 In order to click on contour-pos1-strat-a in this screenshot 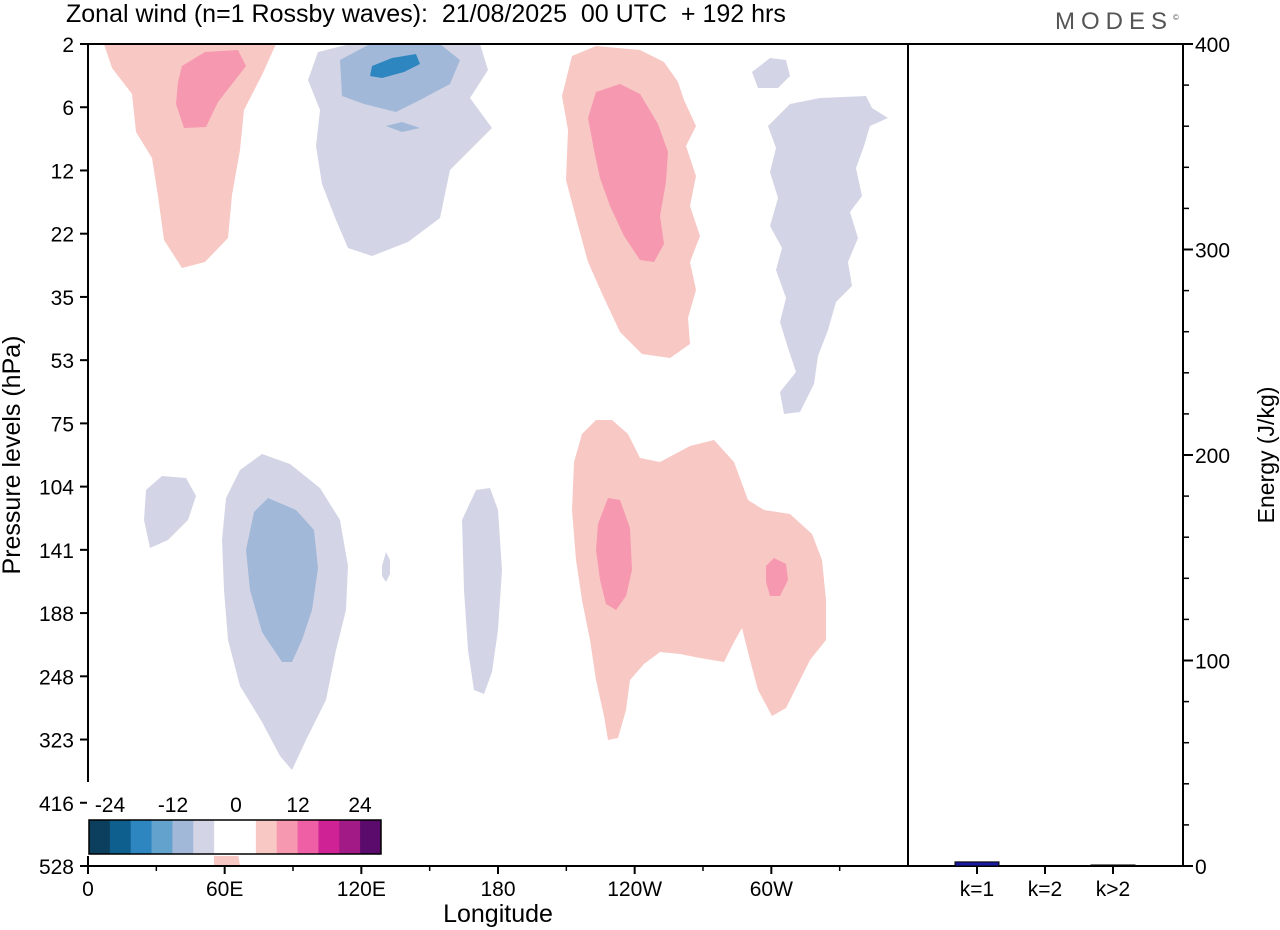, I will do `click(190, 156)`.